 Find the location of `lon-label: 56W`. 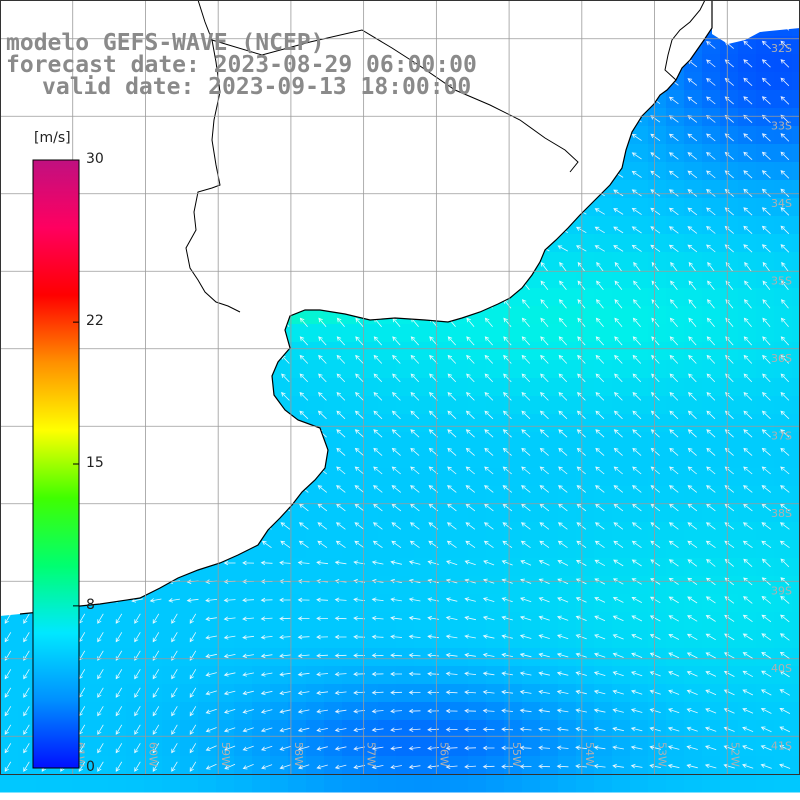

lon-label: 56W is located at coordinates (443, 754).